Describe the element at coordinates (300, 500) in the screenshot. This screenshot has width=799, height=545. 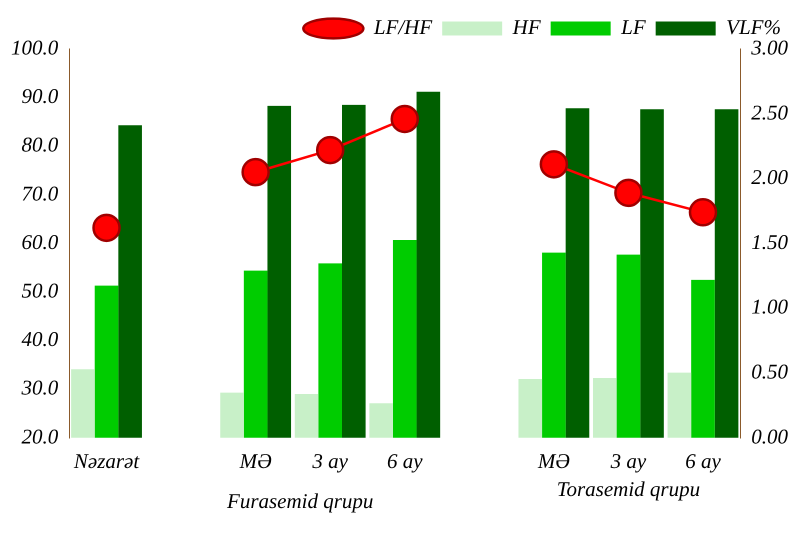
I see `text: Furasemid qrupu` at that location.